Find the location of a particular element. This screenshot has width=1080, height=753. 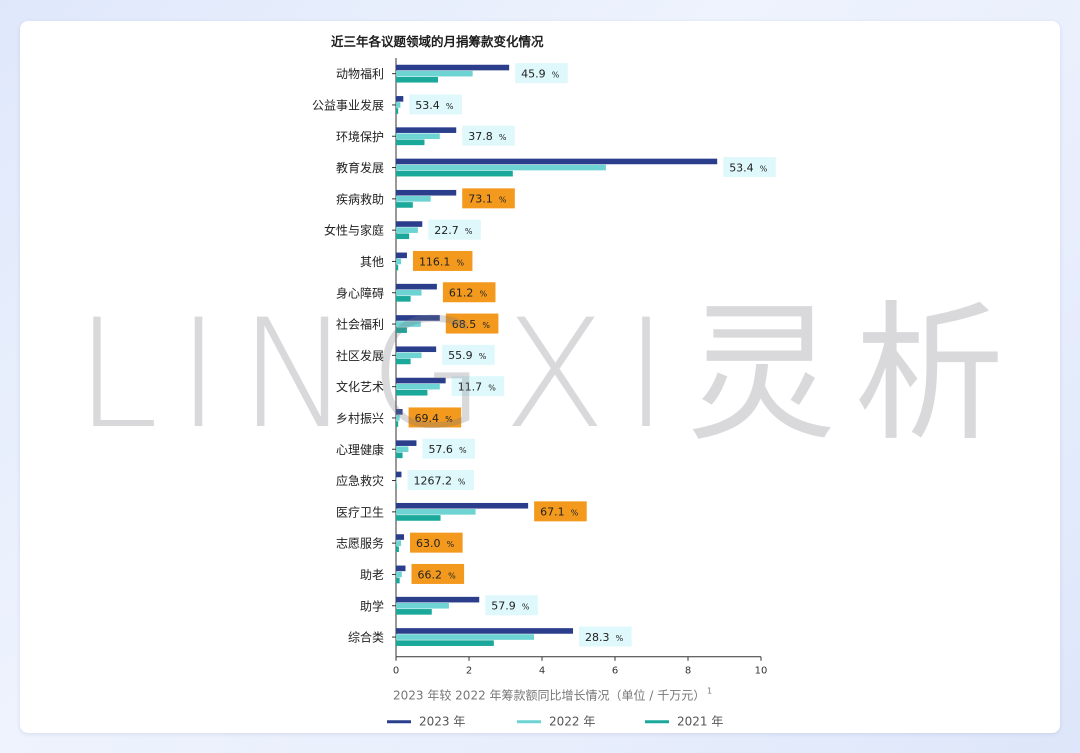

x-axis-label-superscript: 1 is located at coordinates (709, 691).